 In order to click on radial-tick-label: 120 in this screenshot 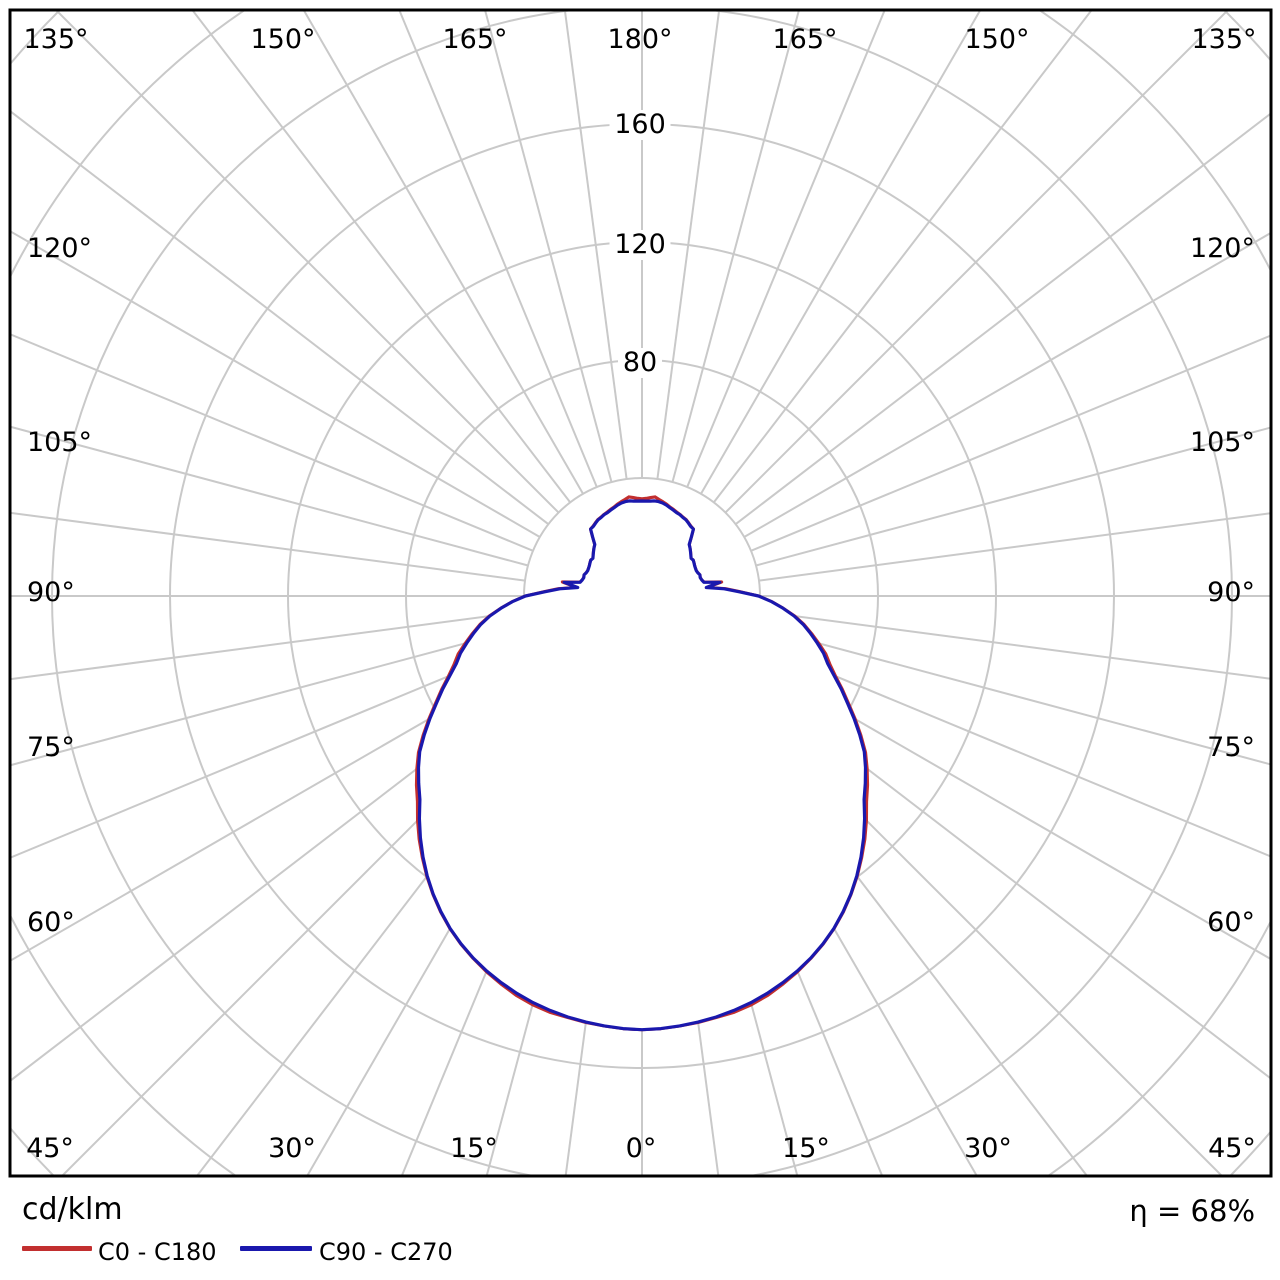, I will do `click(640, 244)`.